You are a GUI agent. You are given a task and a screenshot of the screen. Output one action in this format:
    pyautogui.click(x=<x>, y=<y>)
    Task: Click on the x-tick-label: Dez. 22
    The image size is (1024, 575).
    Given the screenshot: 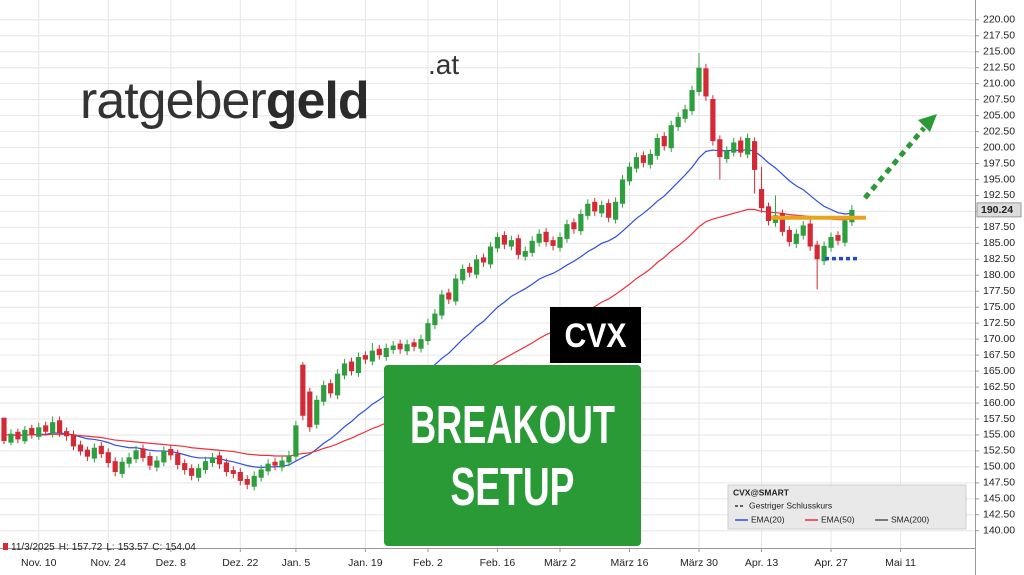 What is the action you would take?
    pyautogui.click(x=240, y=563)
    